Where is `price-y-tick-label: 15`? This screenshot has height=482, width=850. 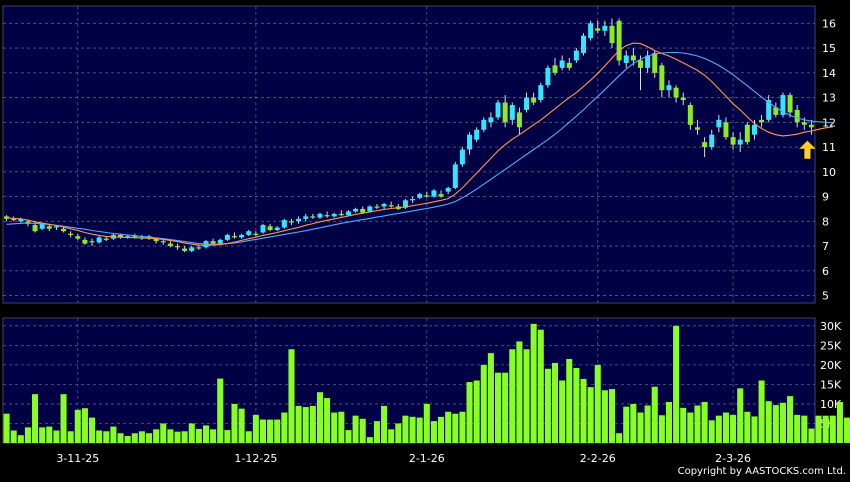 price-y-tick-label: 15 is located at coordinates (829, 48).